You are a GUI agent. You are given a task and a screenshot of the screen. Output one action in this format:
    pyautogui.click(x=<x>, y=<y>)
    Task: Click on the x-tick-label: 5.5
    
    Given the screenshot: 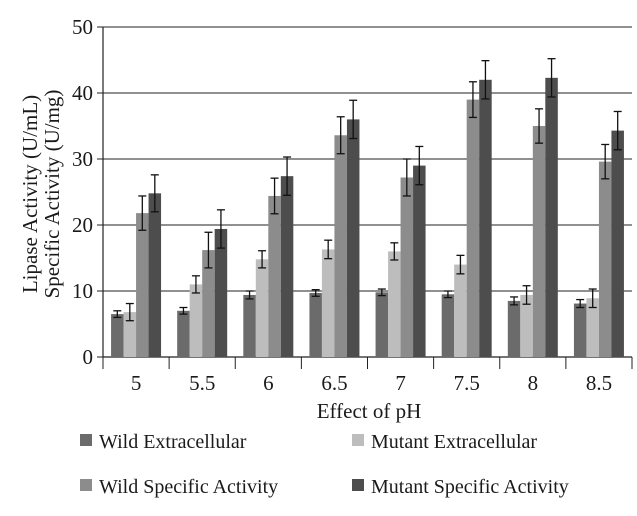 What is the action you would take?
    pyautogui.click(x=202, y=383)
    